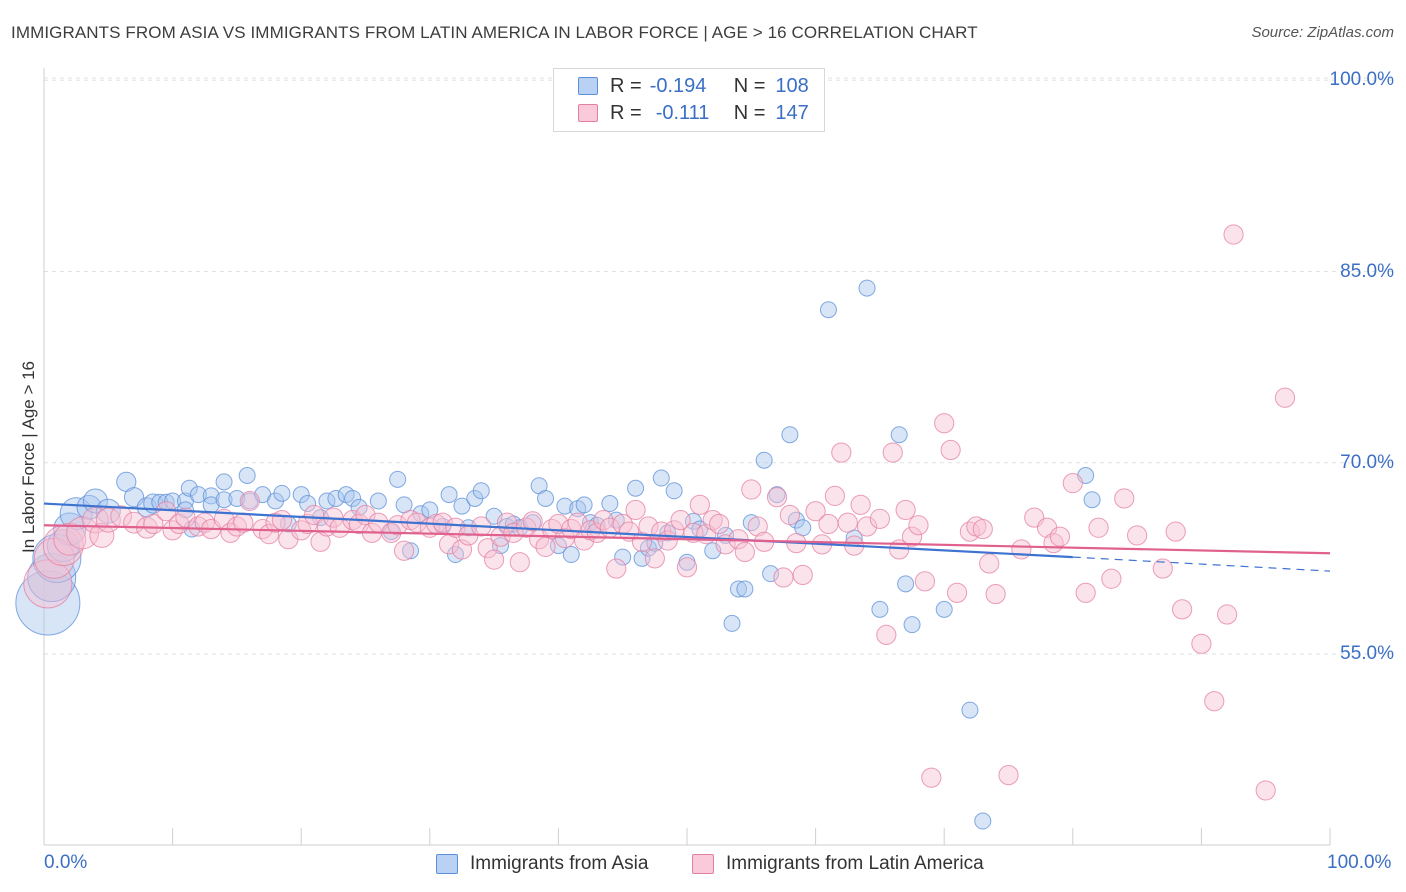  What do you see at coordinates (66, 862) in the screenshot?
I see `x-tick-label-min: 0.0%` at bounding box center [66, 862].